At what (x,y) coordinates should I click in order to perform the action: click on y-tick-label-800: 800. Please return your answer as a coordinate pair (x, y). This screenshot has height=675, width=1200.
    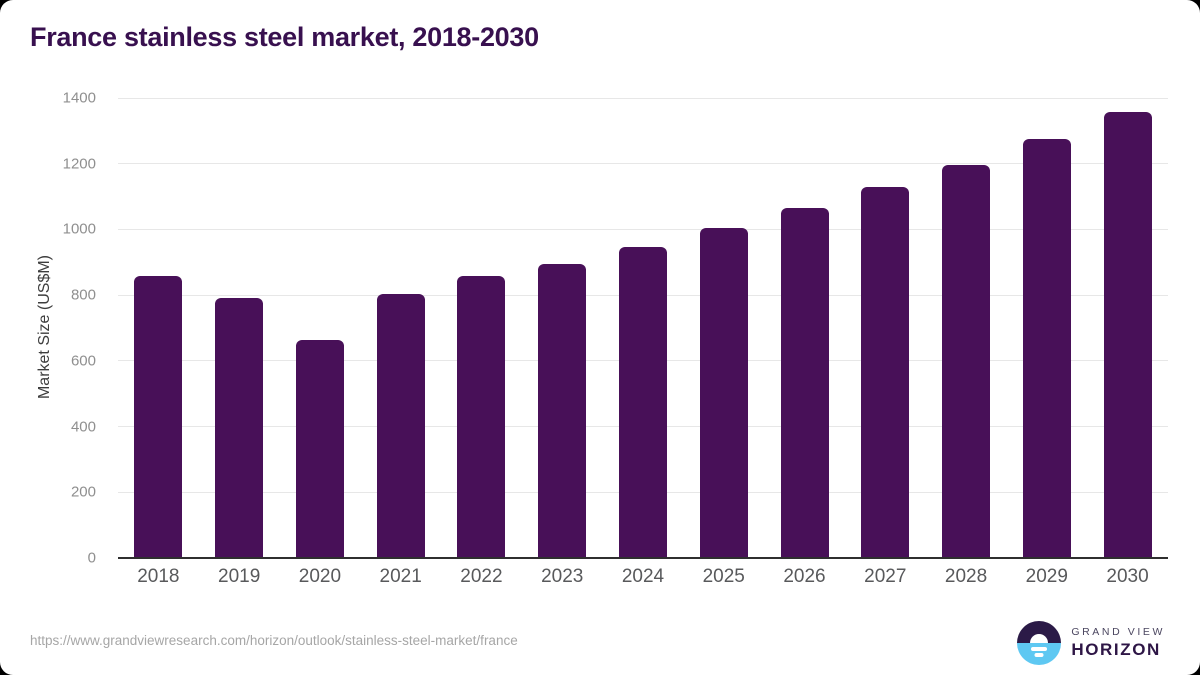
    Looking at the image, I should click on (83, 295).